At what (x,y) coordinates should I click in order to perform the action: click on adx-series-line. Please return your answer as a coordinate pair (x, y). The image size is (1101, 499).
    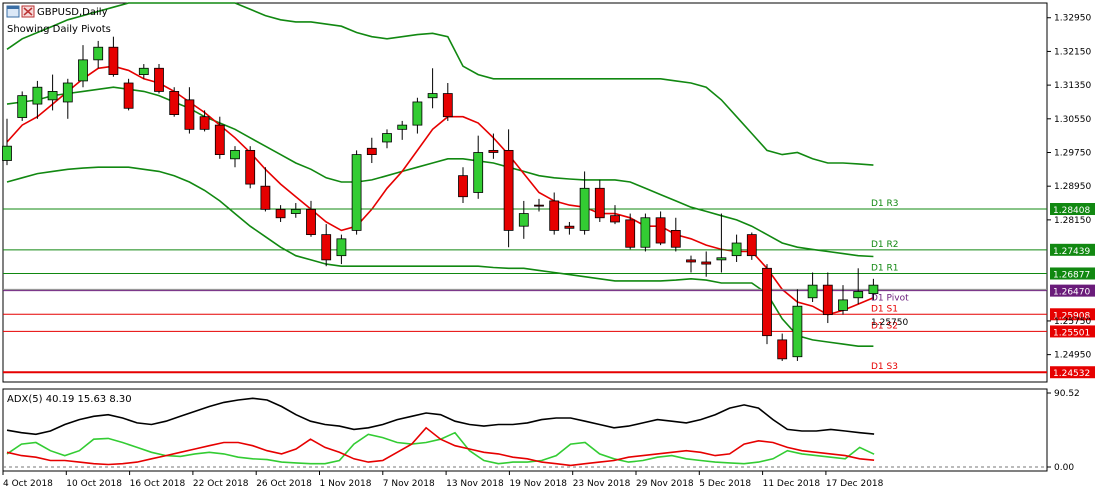
    Looking at the image, I should click on (440, 416).